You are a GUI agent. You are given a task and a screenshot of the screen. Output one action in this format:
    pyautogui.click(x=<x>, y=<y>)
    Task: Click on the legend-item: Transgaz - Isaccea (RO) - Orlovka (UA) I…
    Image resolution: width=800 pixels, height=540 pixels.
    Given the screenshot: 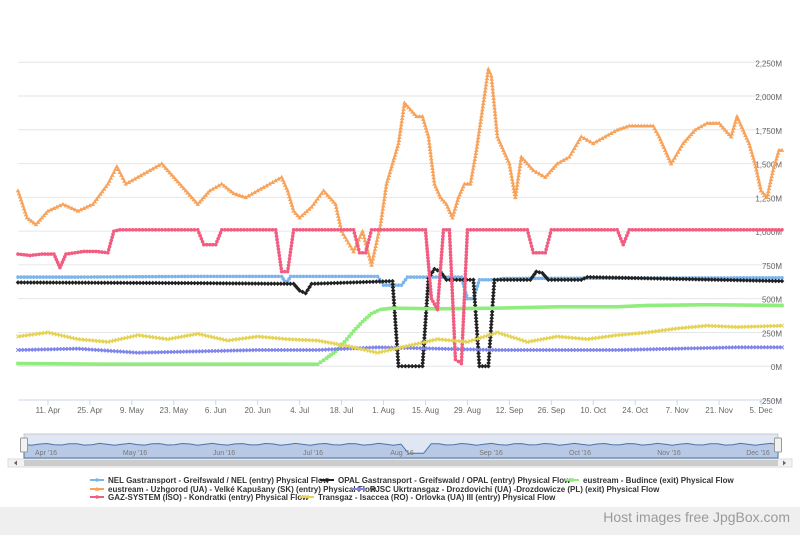 What is the action you would take?
    pyautogui.click(x=428, y=497)
    